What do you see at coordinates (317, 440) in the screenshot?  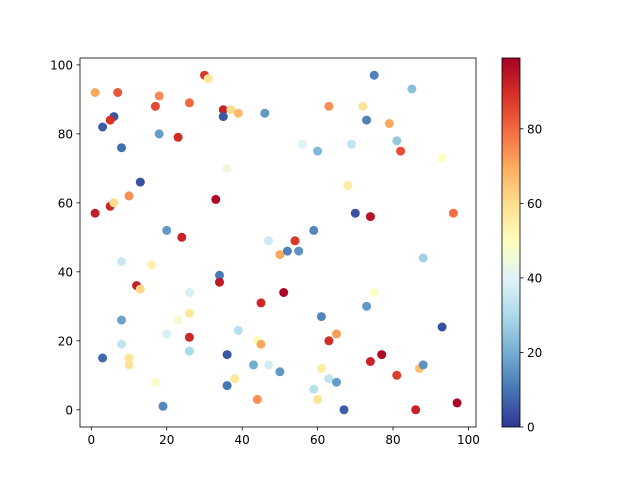 I see `x-tick-label: 60` at bounding box center [317, 440].